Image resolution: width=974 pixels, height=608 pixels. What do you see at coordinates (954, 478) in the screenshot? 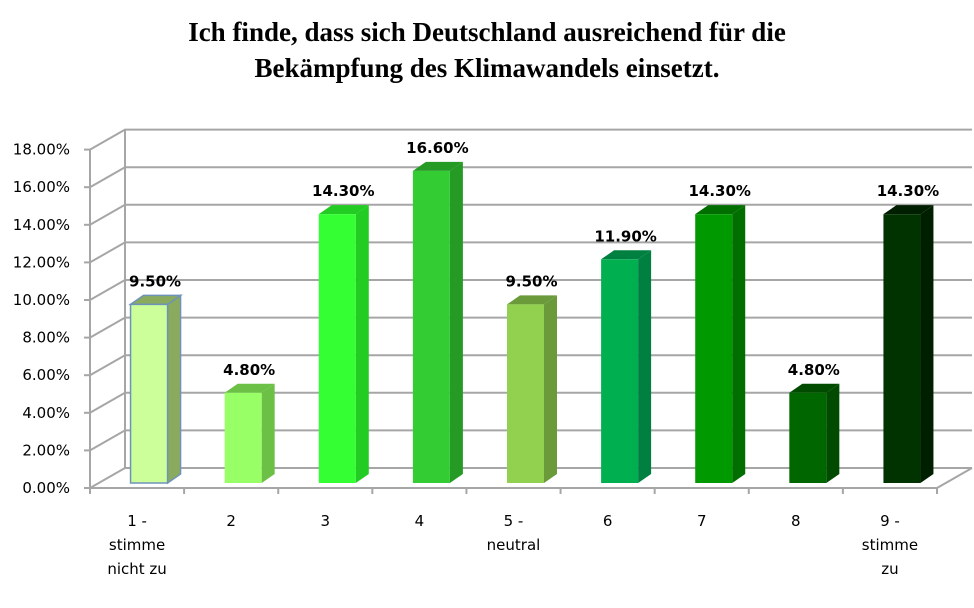
I see `floor-edge` at bounding box center [954, 478].